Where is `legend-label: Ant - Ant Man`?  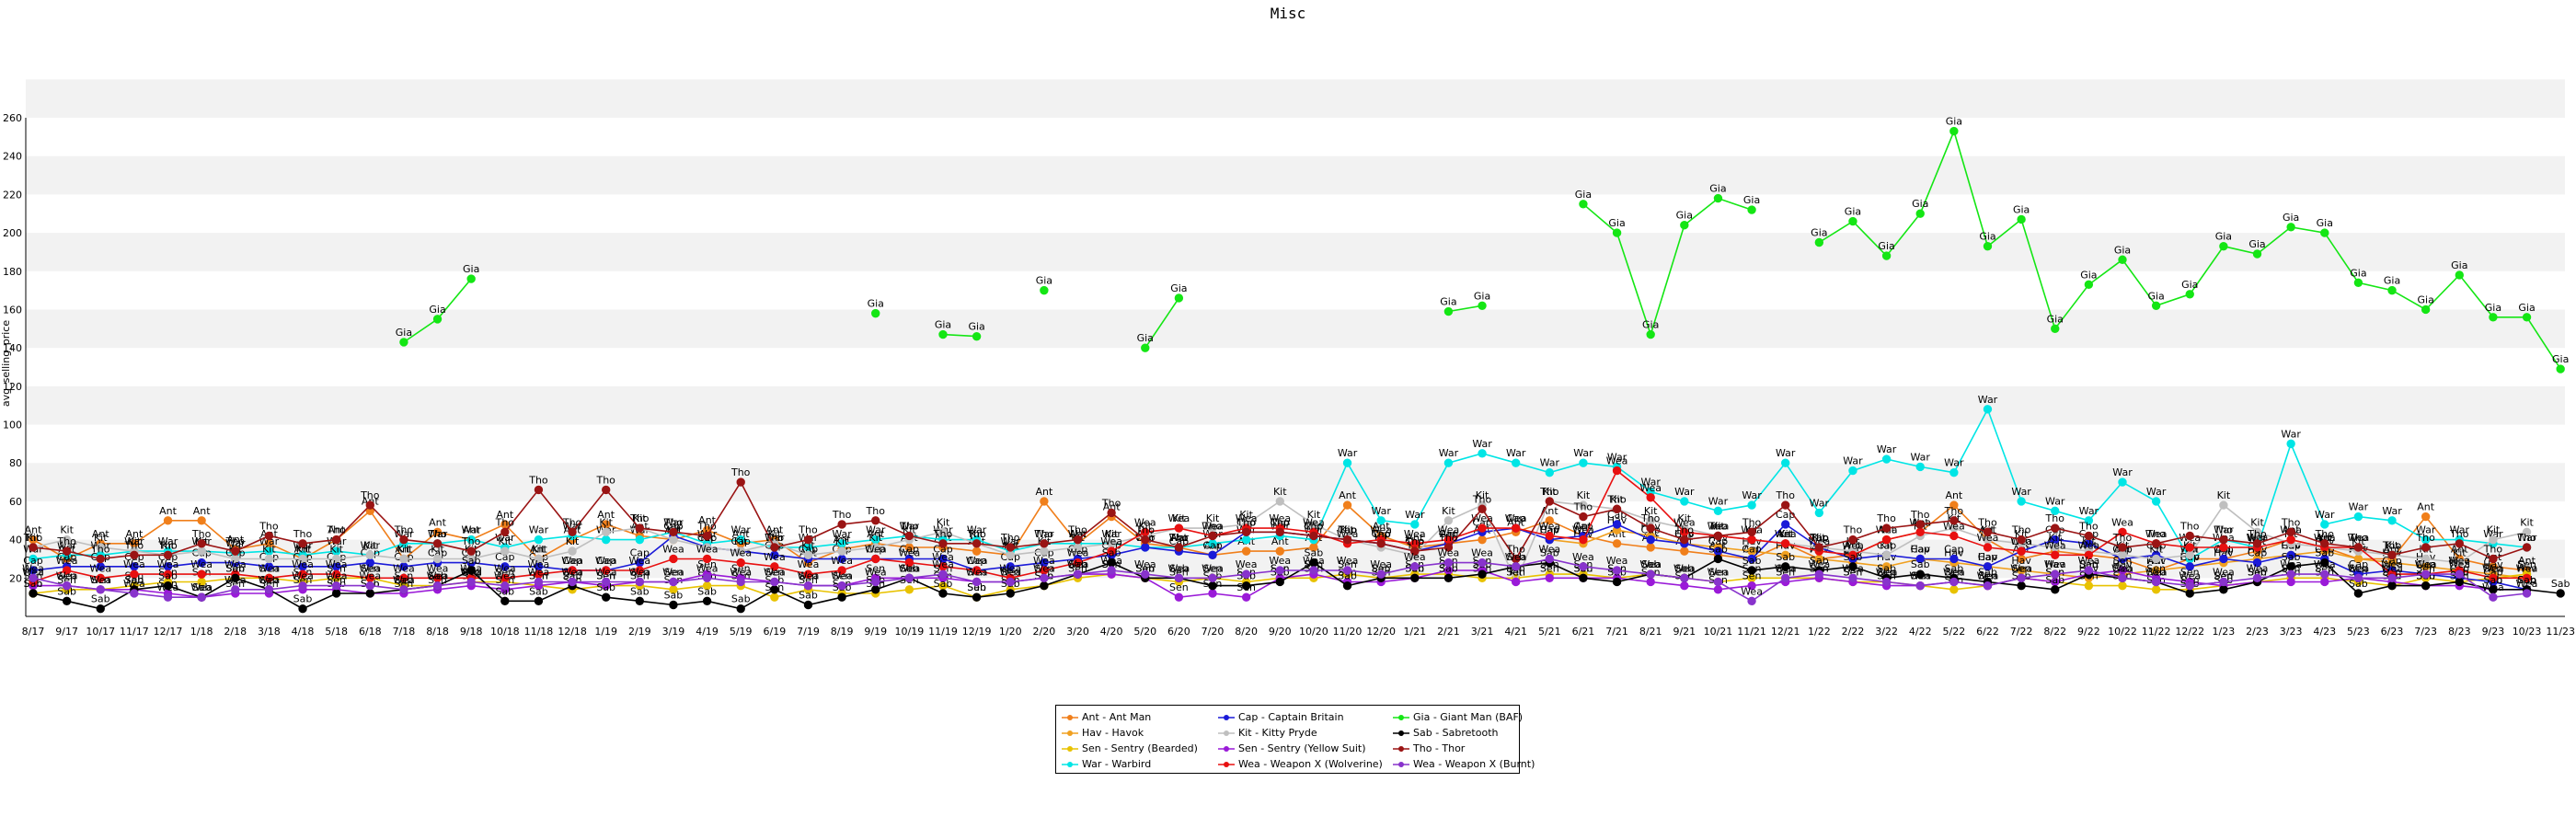
legend-label: Ant - Ant Man is located at coordinates (1117, 717).